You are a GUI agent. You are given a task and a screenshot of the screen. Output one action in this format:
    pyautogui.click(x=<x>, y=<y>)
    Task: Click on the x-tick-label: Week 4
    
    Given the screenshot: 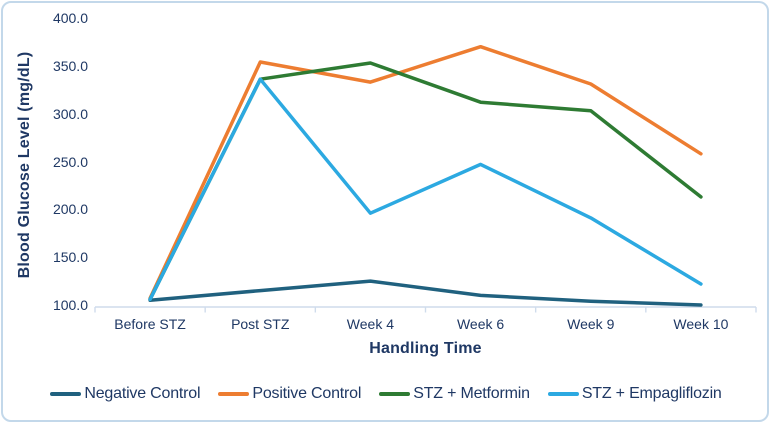 What is the action you would take?
    pyautogui.click(x=370, y=324)
    